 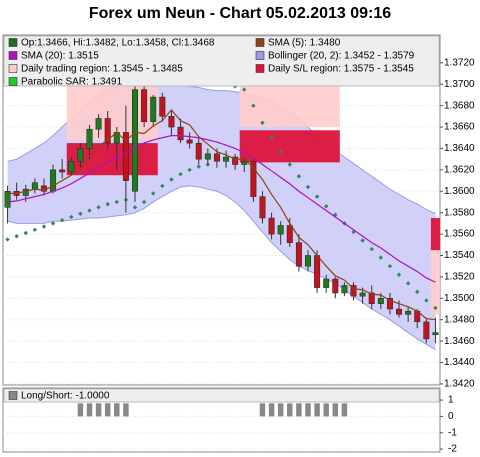 What do you see at coordinates (459, 384) in the screenshot?
I see `y-tick-label: 1.3420` at bounding box center [459, 384].